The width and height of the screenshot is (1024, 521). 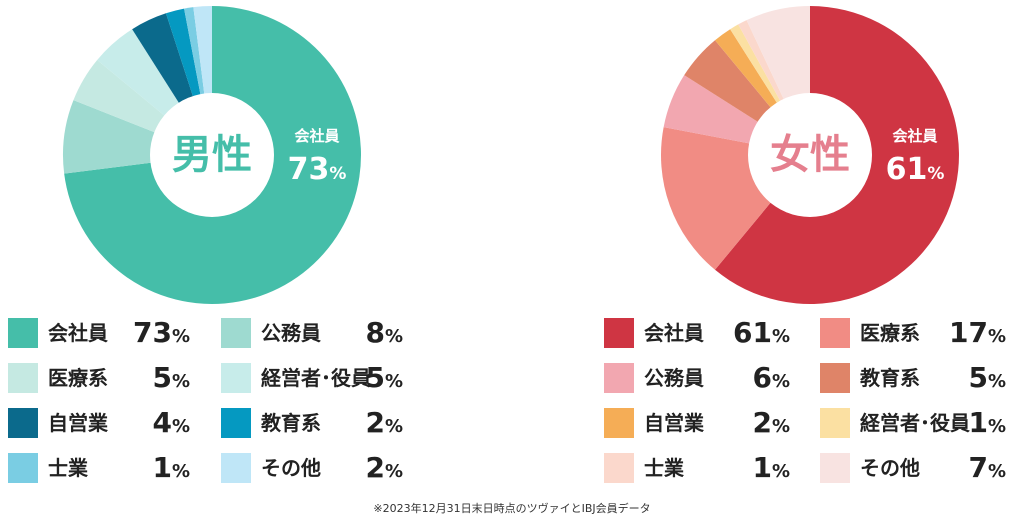 I want to click on center-title: 男性, so click(x=212, y=155).